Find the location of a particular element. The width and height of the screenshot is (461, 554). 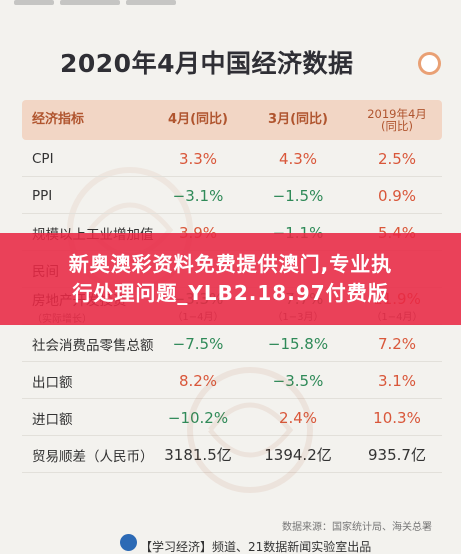

table-row: 社会消费品零售总额 −7.5% −15.8% 7.2% is located at coordinates (232, 343).